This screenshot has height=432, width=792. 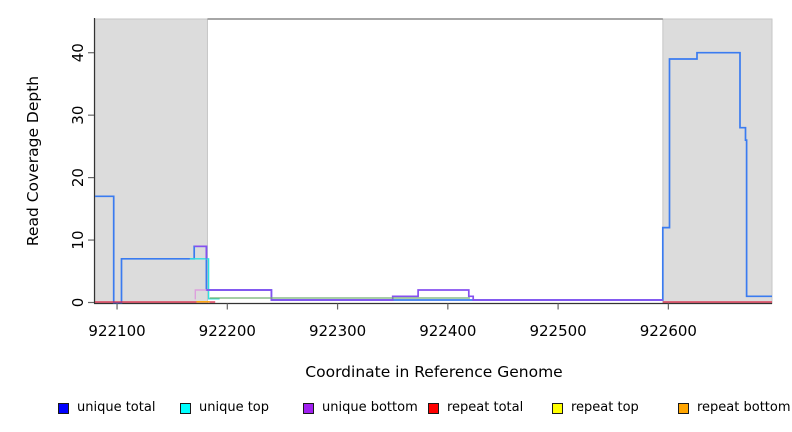 What do you see at coordinates (201, 252) in the screenshot?
I see `series-unique-bottom` at bounding box center [201, 252].